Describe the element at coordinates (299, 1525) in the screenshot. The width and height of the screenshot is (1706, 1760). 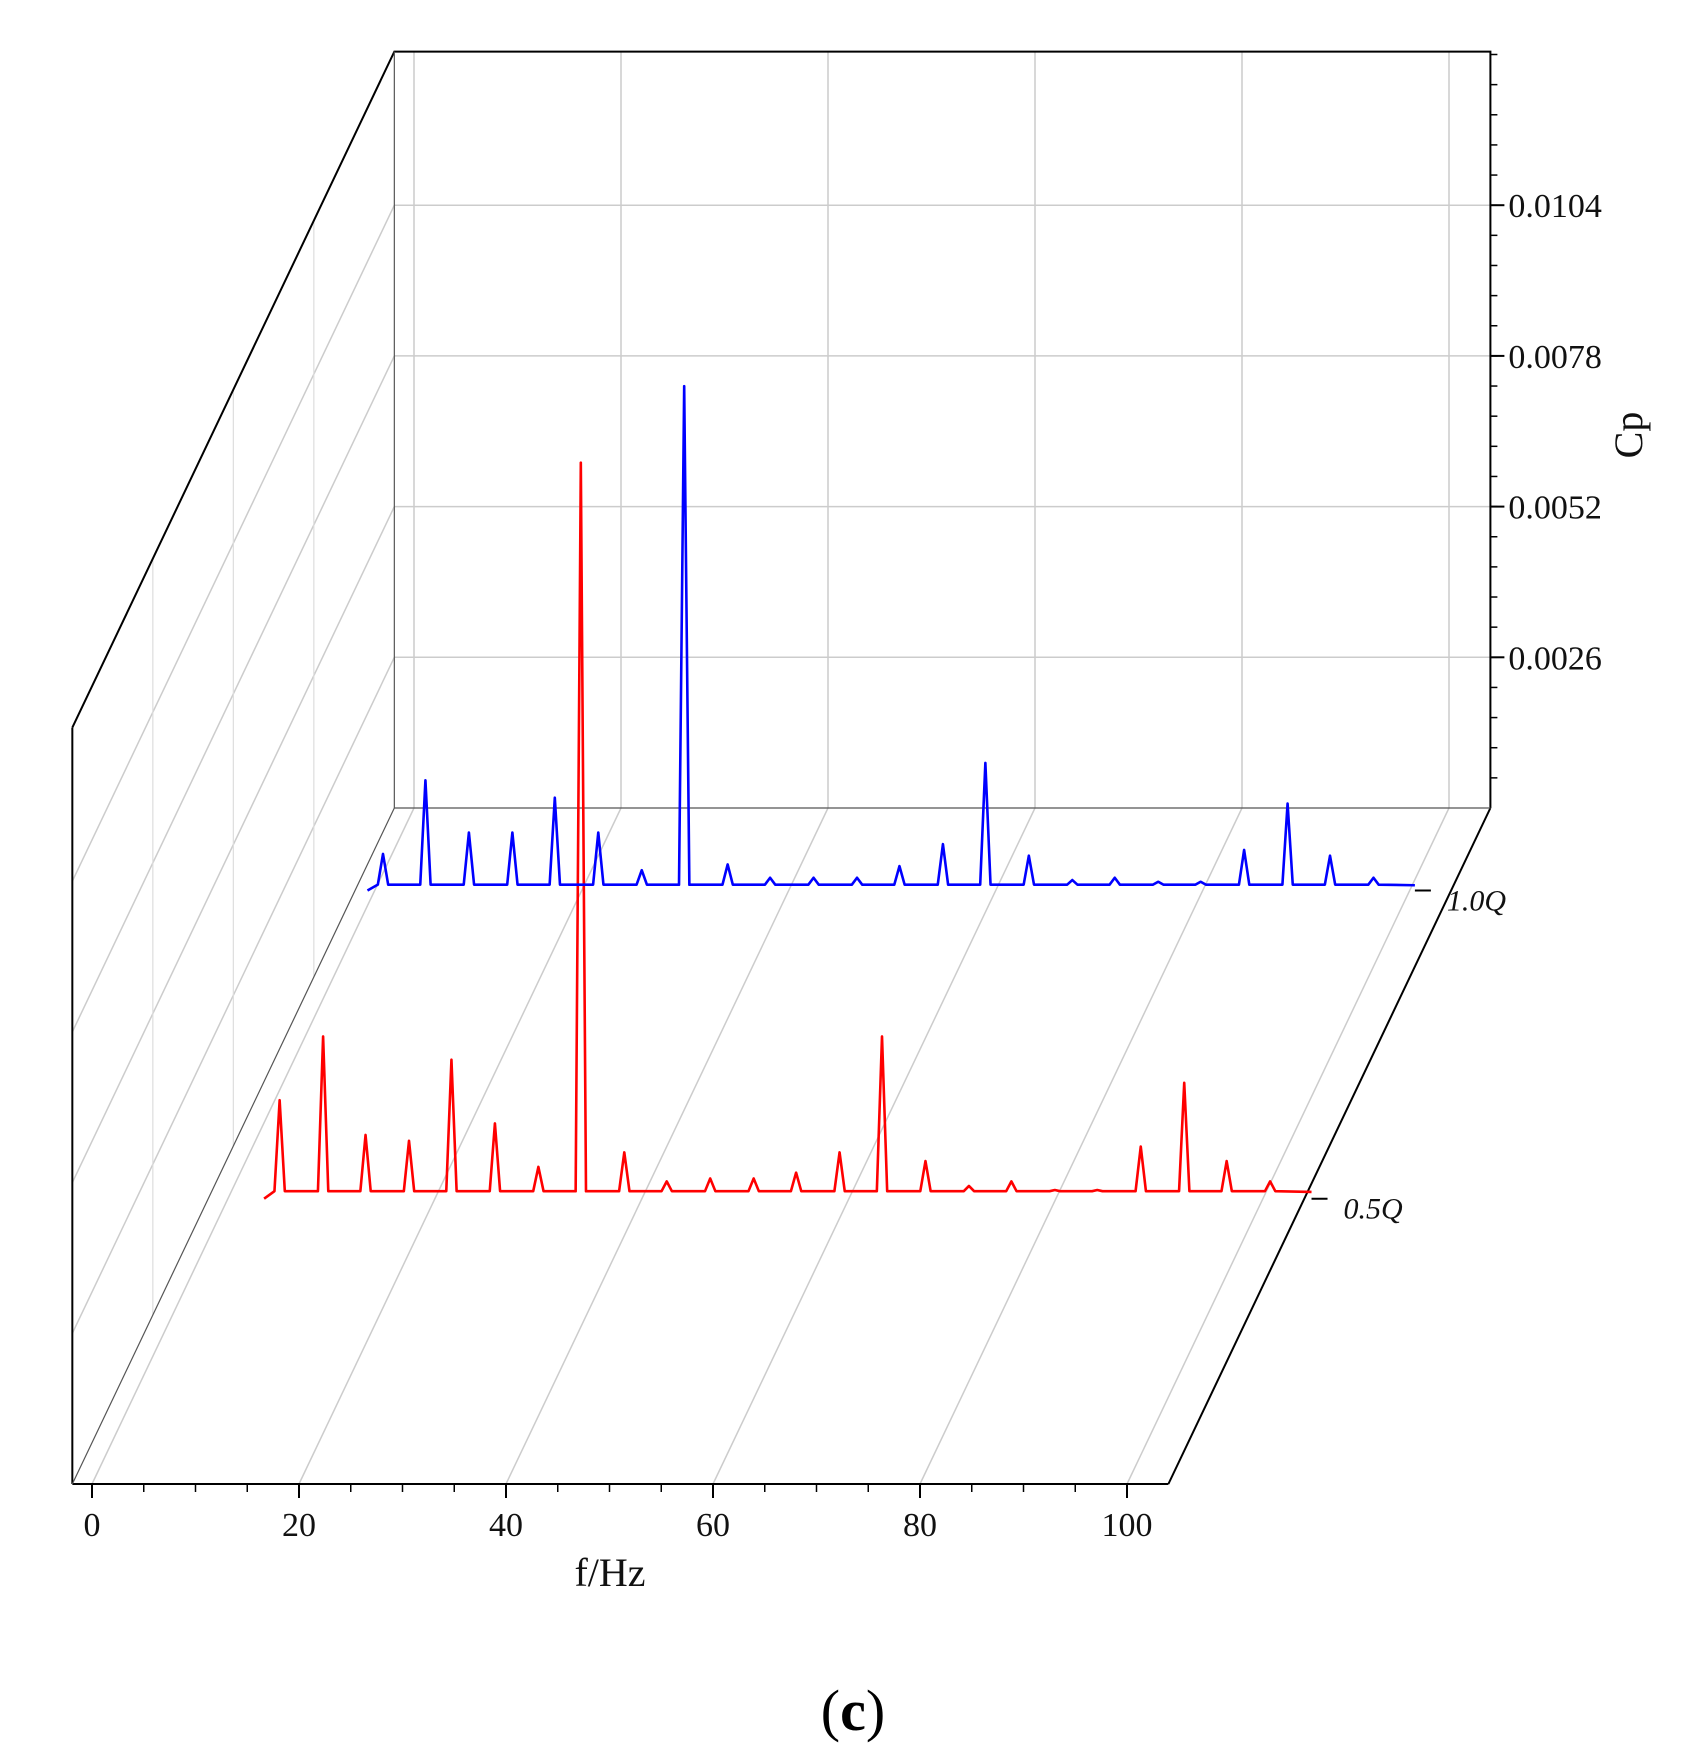
I see `x-tick-label: 20` at that location.